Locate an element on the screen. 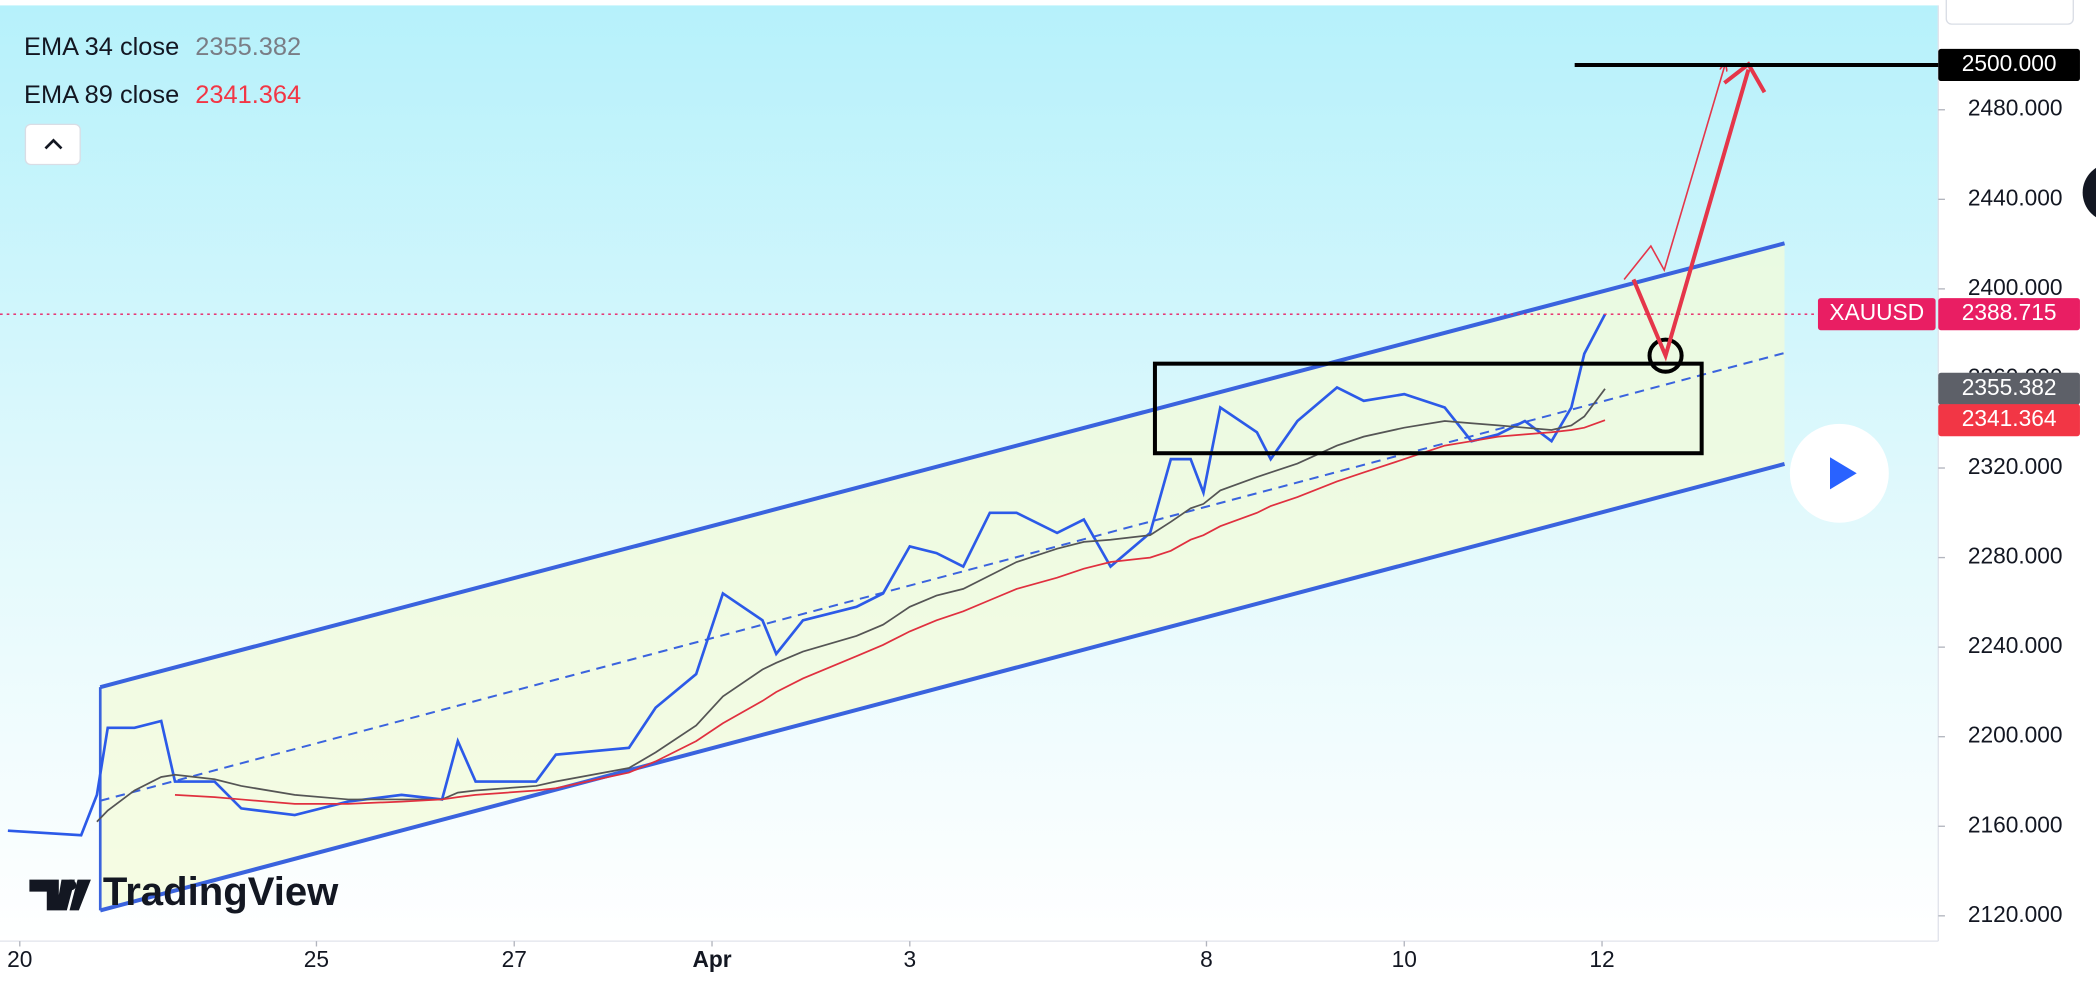 Image resolution: width=2096 pixels, height=992 pixels. collapse-button is located at coordinates (52, 144).